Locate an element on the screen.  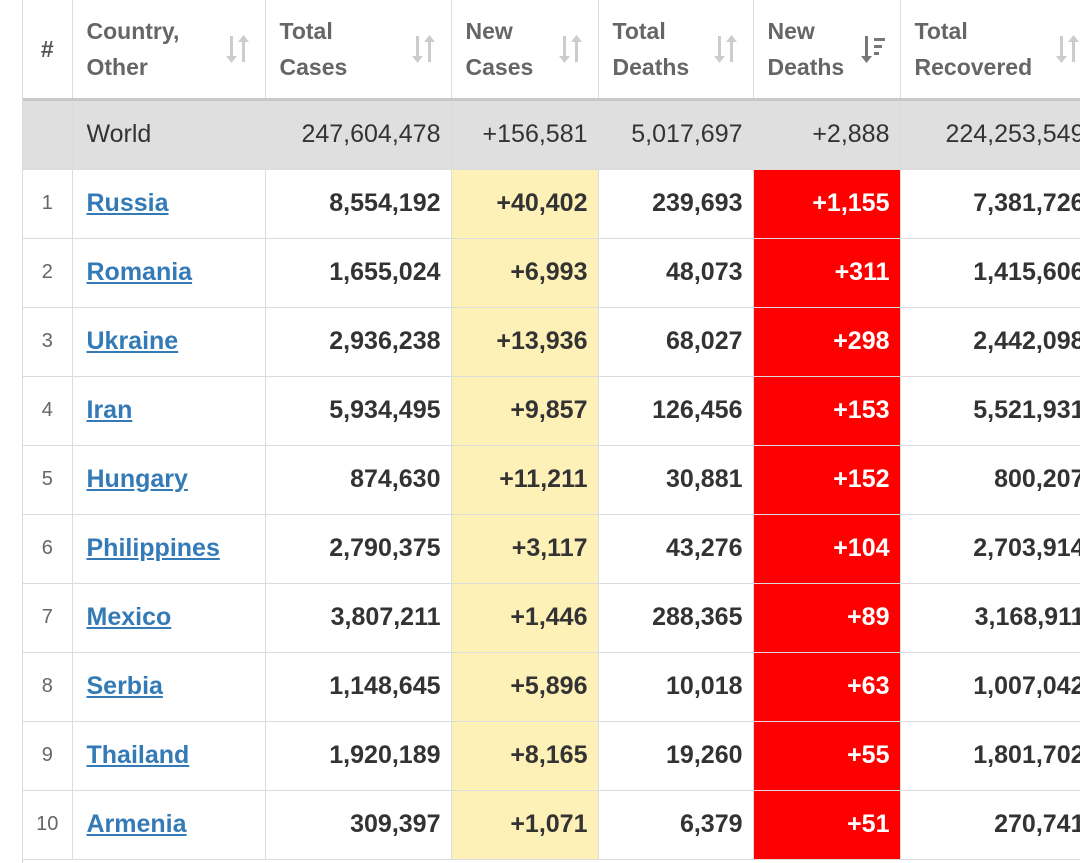
header-total-recovered: Total Recovered is located at coordinates (990, 50).